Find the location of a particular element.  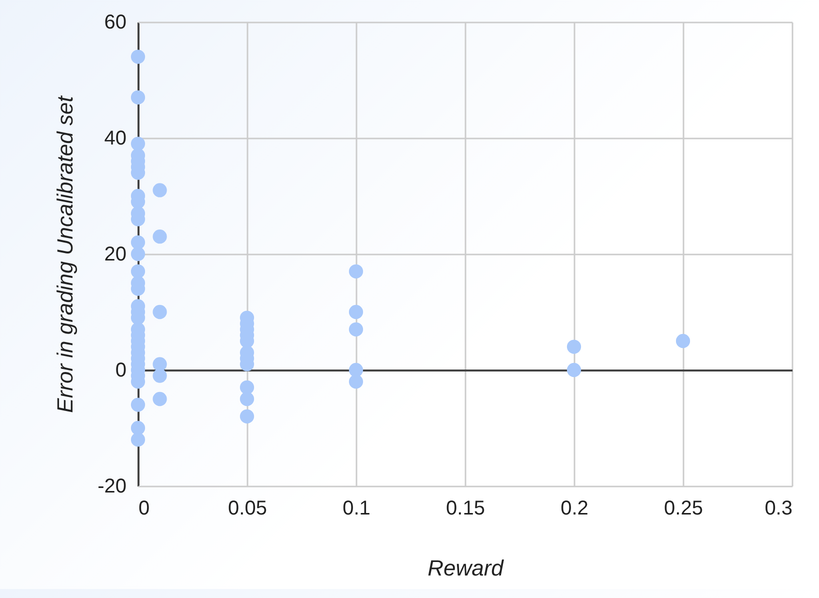

y-axis-title: Error in grading Uncalibrated set is located at coordinates (65, 254).